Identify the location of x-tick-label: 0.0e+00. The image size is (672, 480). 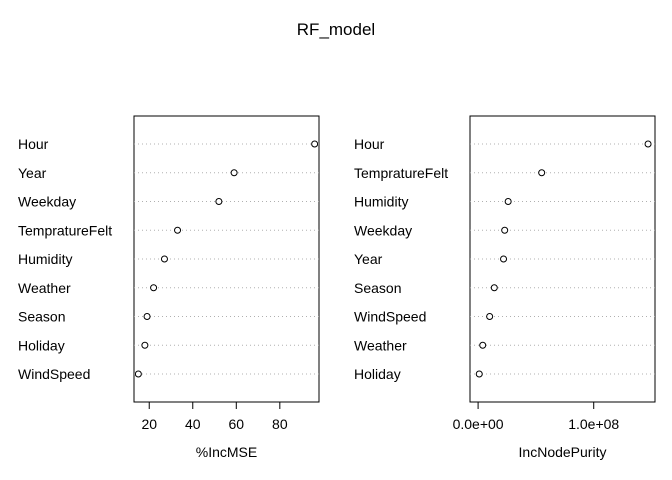
(478, 424).